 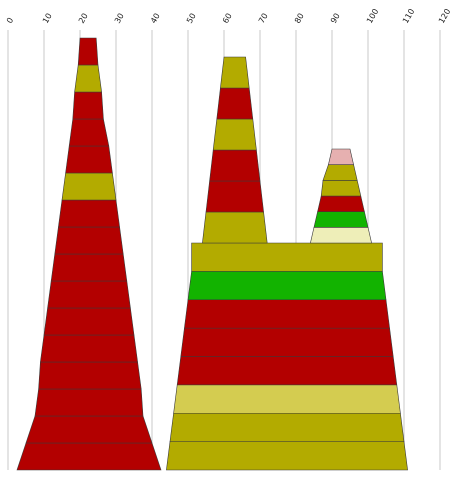 I want to click on x-tick-label: 20, so click(x=83, y=18).